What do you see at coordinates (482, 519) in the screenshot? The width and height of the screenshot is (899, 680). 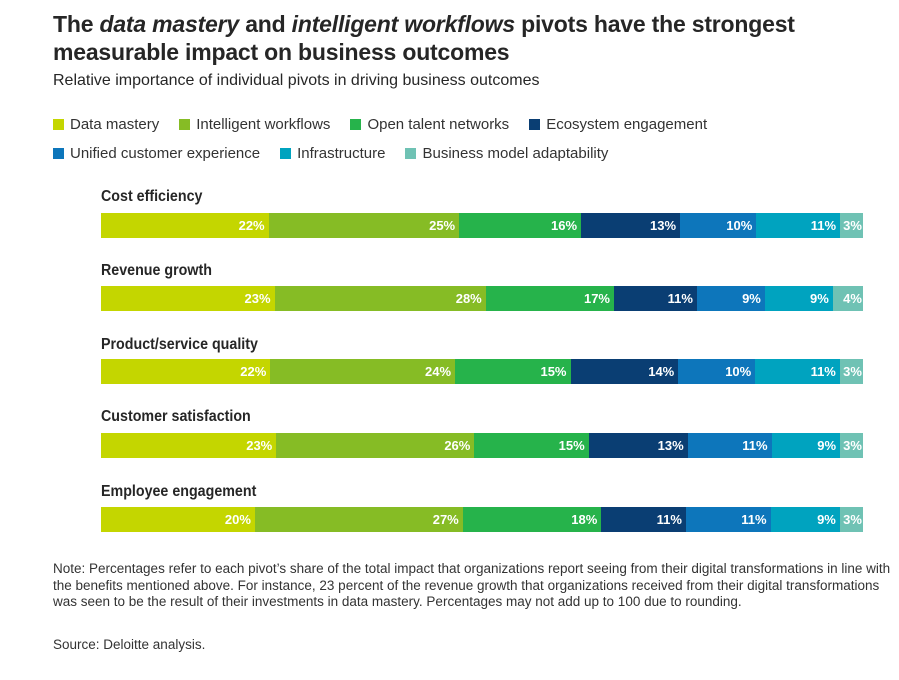 I see `stacked-bar: 20% 27% 18% 11% 11% 9% 3%` at bounding box center [482, 519].